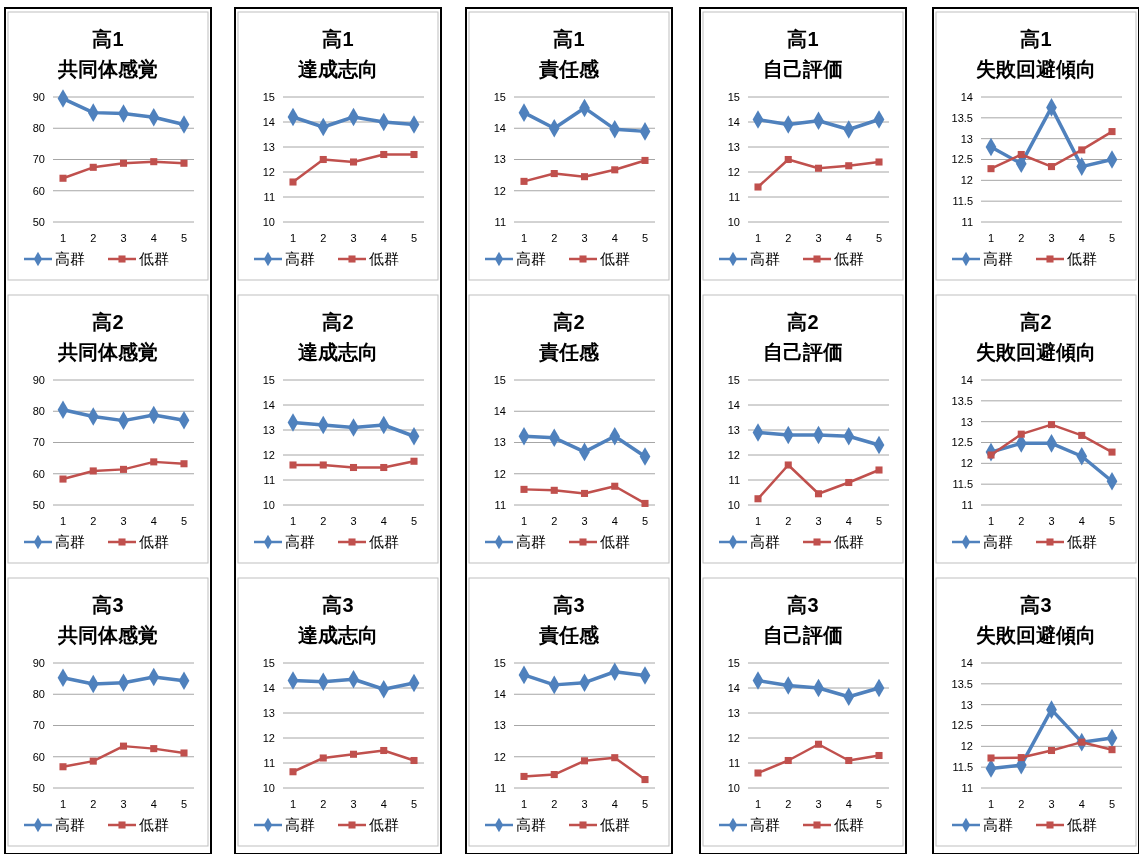 This screenshot has height=854, width=1139. Describe the element at coordinates (962, 400) in the screenshot. I see `y-tick-label: 13.5` at that location.